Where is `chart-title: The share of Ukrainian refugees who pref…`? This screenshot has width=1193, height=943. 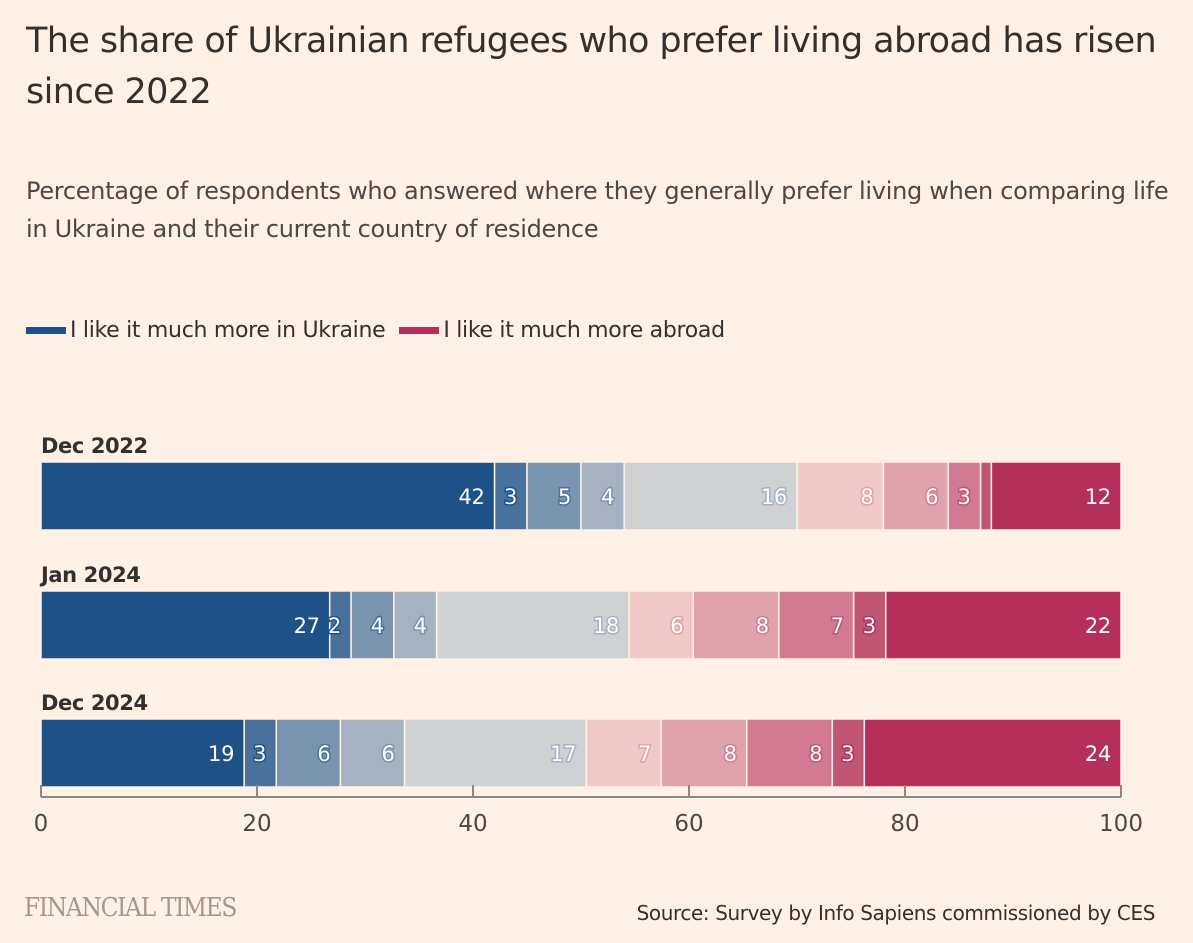
chart-title: The share of Ukrainian refugees who pref… is located at coordinates (591, 66).